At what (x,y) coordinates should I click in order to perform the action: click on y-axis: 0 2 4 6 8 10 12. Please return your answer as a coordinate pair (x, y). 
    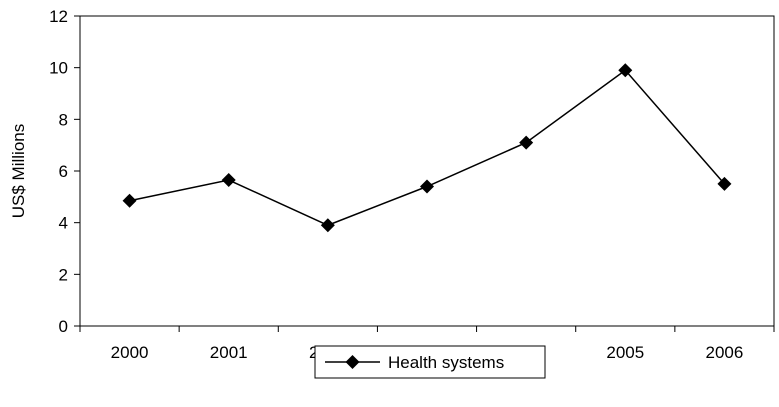
    Looking at the image, I should click on (64, 171).